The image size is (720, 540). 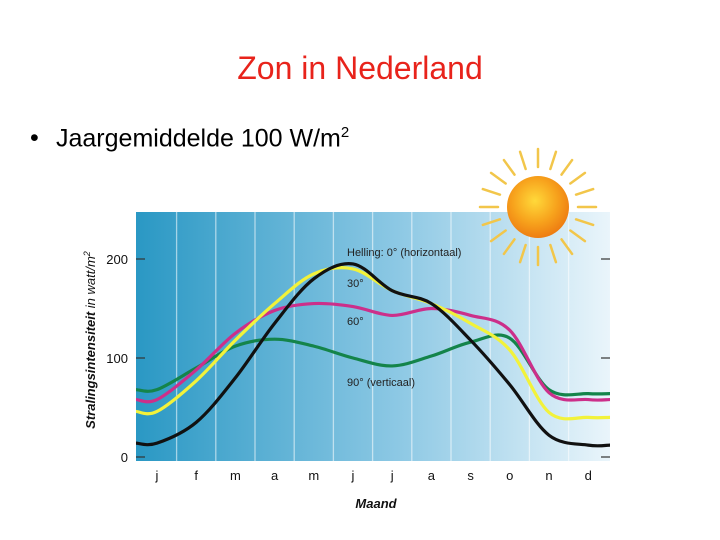 What do you see at coordinates (381, 383) in the screenshot?
I see `series-label: 90° (verticaal)` at bounding box center [381, 383].